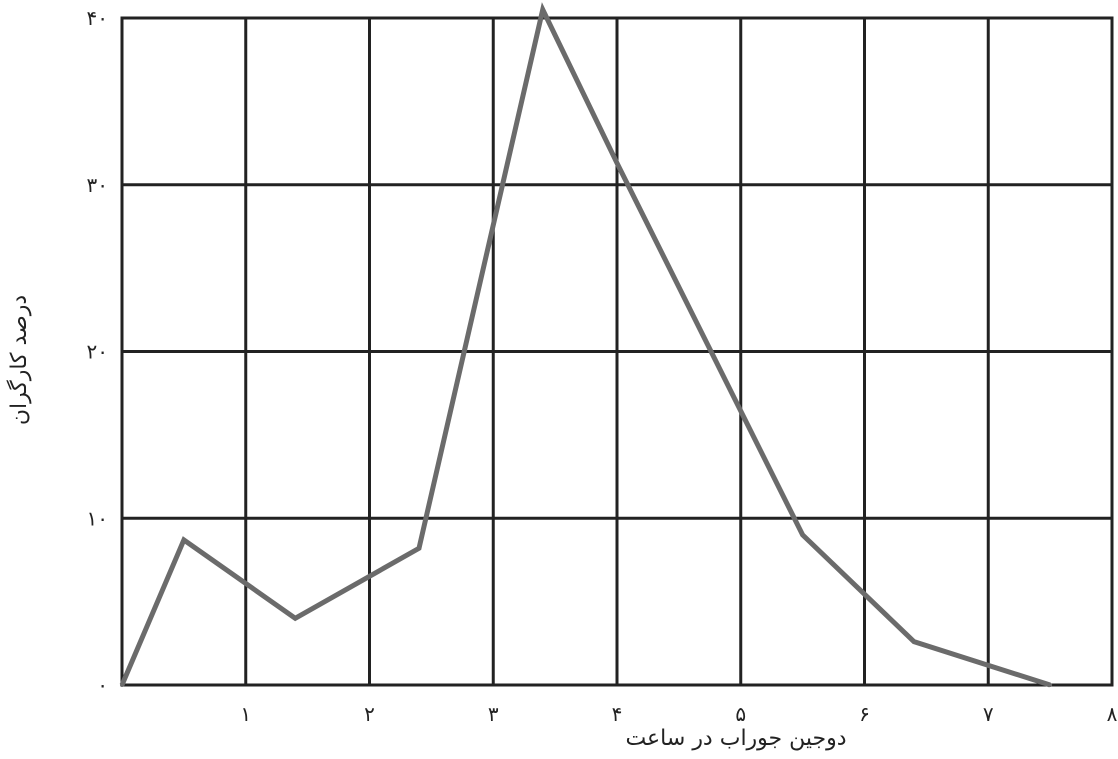 The image size is (1118, 759). What do you see at coordinates (97, 18) in the screenshot?
I see `y-tick-label: ۴۰` at bounding box center [97, 18].